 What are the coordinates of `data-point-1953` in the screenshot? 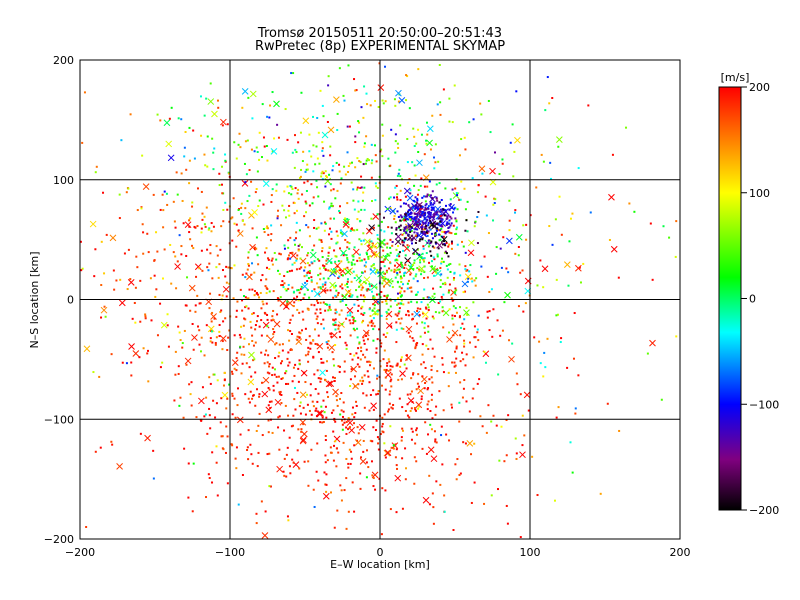 It's located at (365, 163).